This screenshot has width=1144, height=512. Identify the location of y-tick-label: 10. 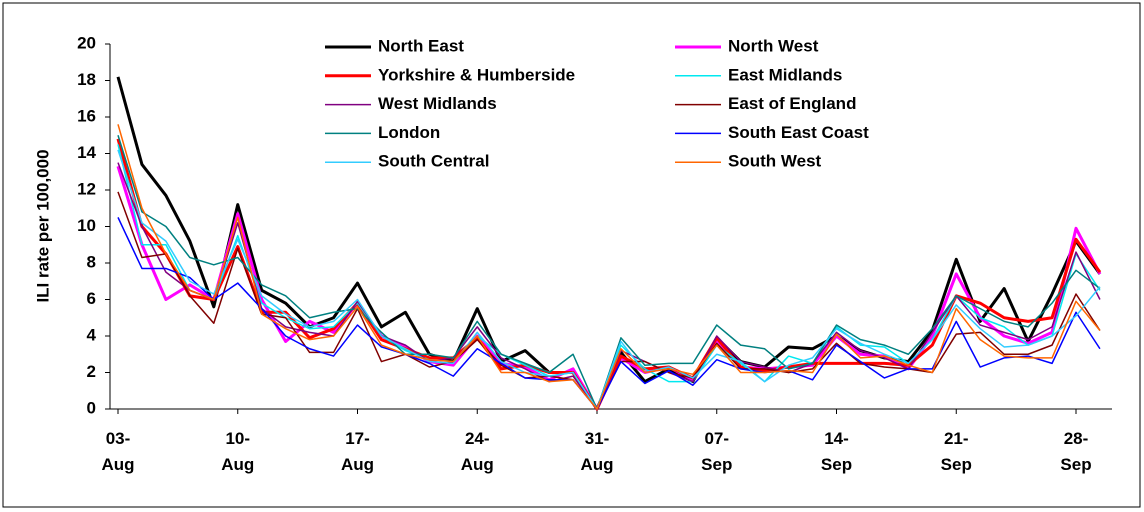
(86, 225).